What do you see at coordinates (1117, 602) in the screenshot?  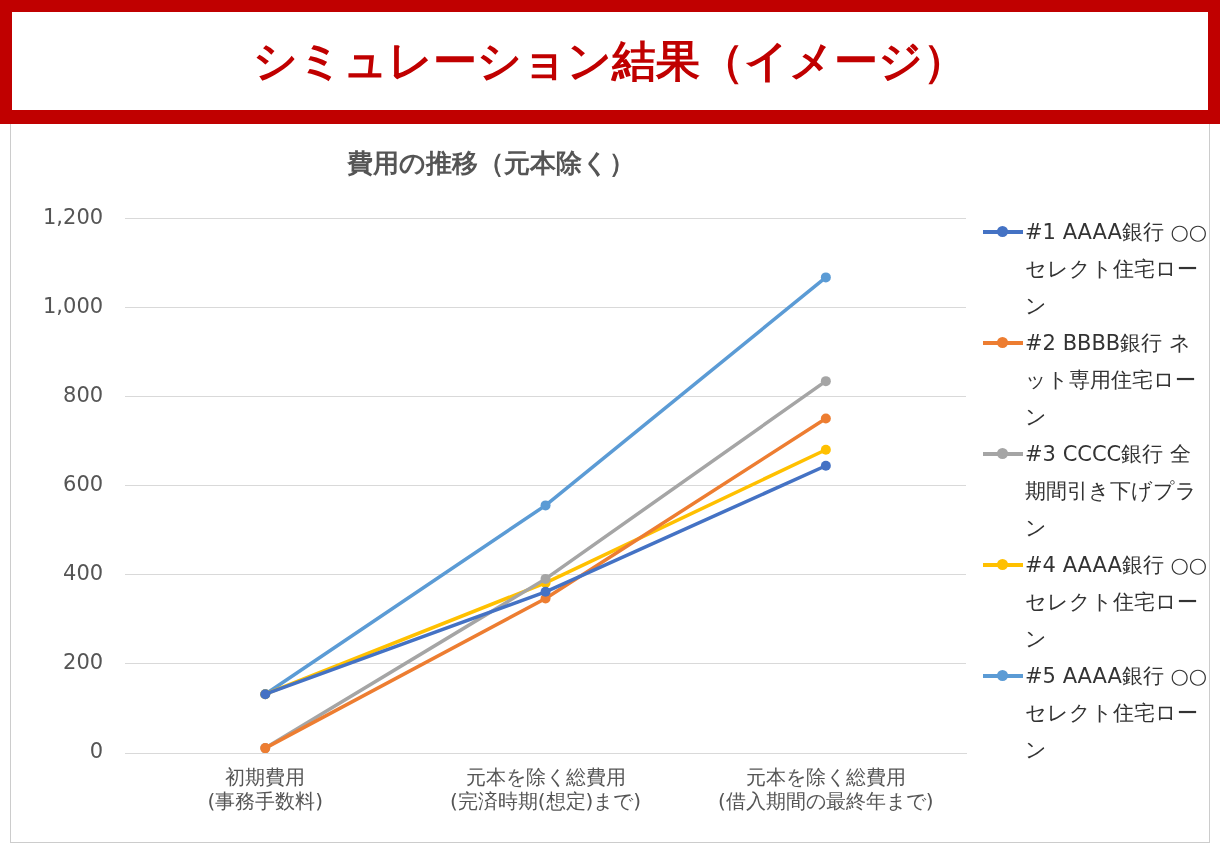 I see `legend-label: #4 AAAA銀行 ○○セレクト住宅ローン` at bounding box center [1117, 602].